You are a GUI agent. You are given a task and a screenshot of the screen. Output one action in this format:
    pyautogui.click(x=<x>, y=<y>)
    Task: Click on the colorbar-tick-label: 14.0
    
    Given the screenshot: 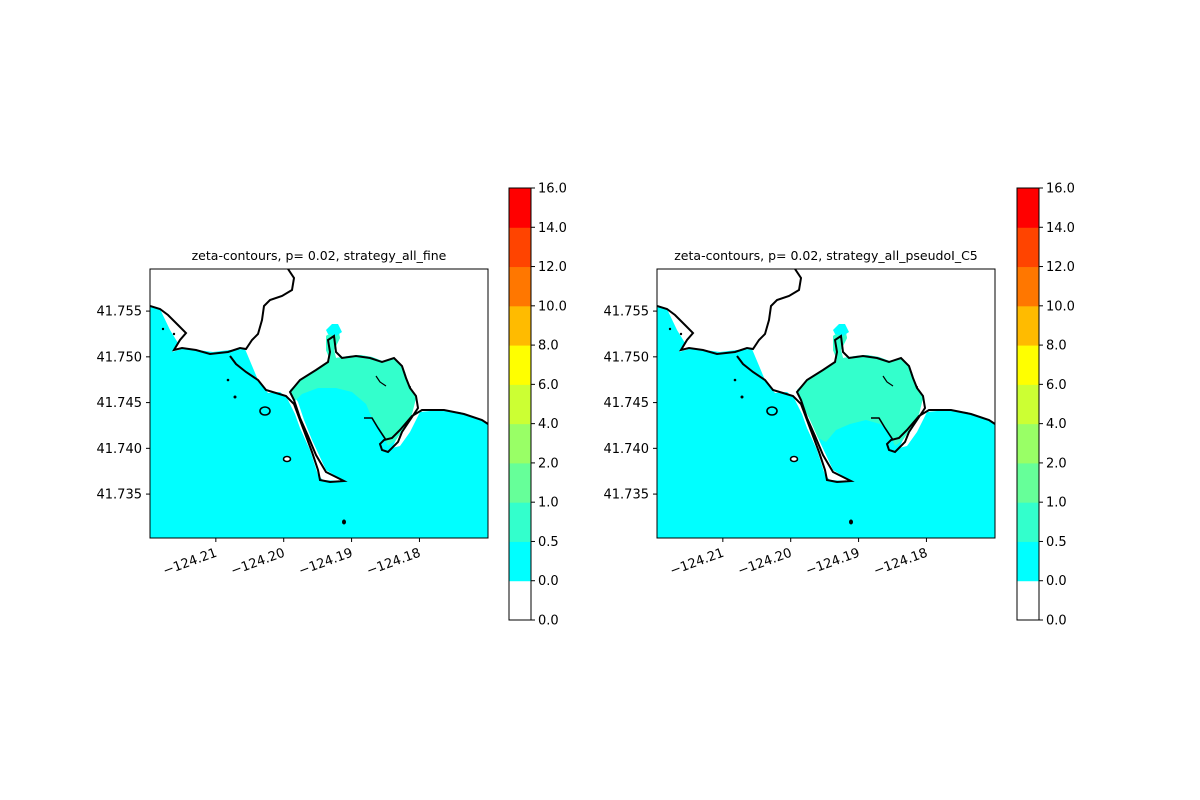 What is the action you would take?
    pyautogui.click(x=1060, y=228)
    